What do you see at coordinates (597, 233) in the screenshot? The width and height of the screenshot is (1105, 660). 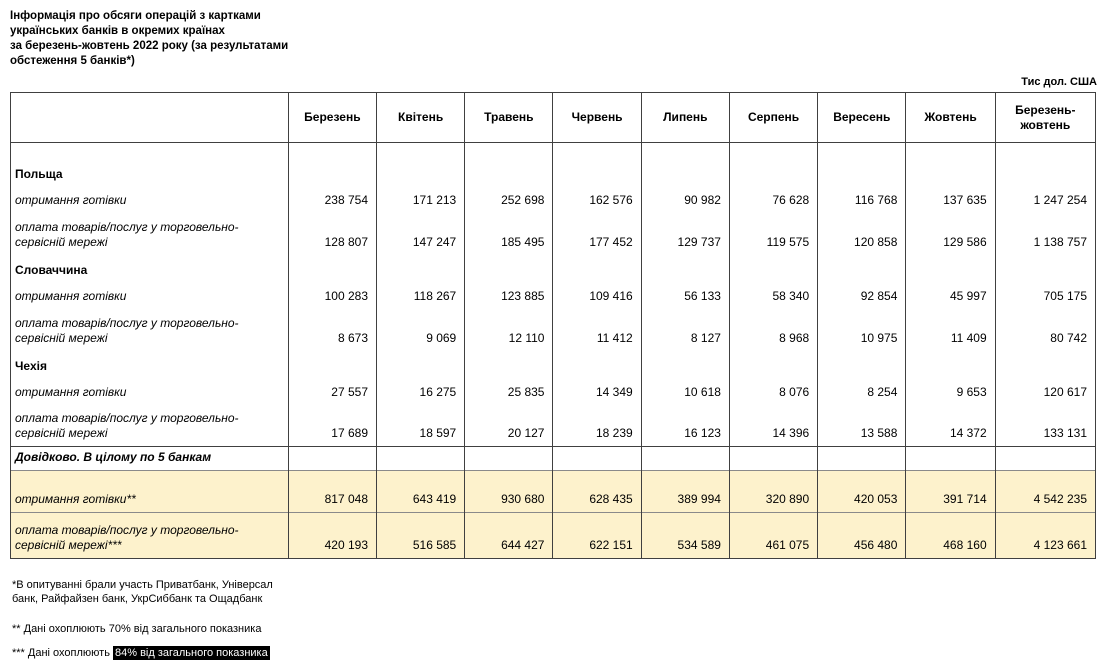 I see `cell: 177 452` at bounding box center [597, 233].